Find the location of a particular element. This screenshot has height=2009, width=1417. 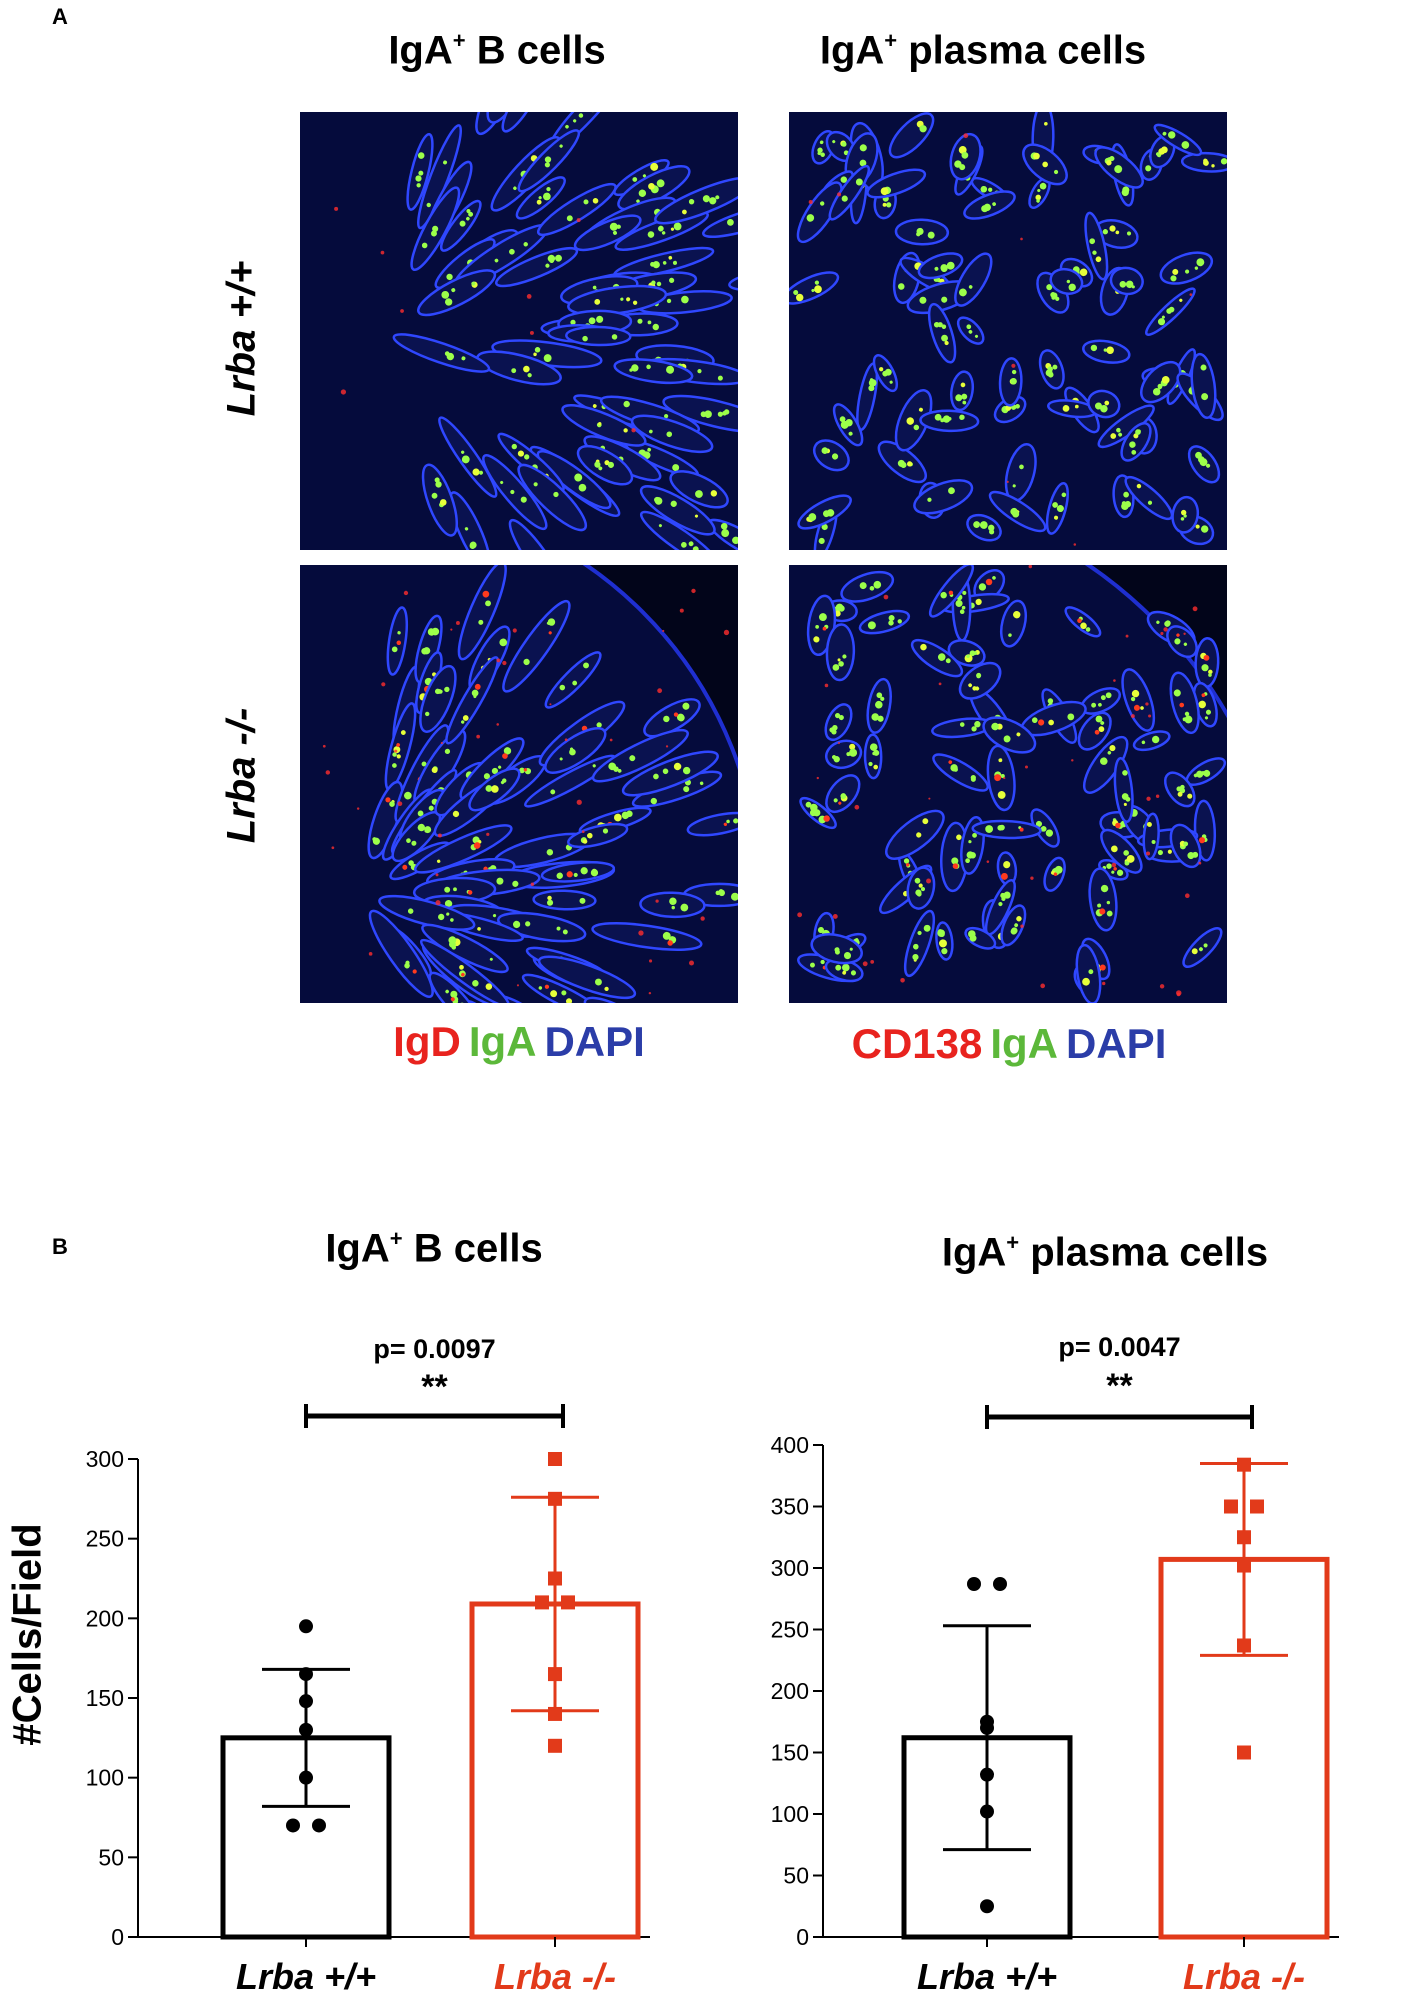

stain-cd138: CD138 is located at coordinates (917, 1043).